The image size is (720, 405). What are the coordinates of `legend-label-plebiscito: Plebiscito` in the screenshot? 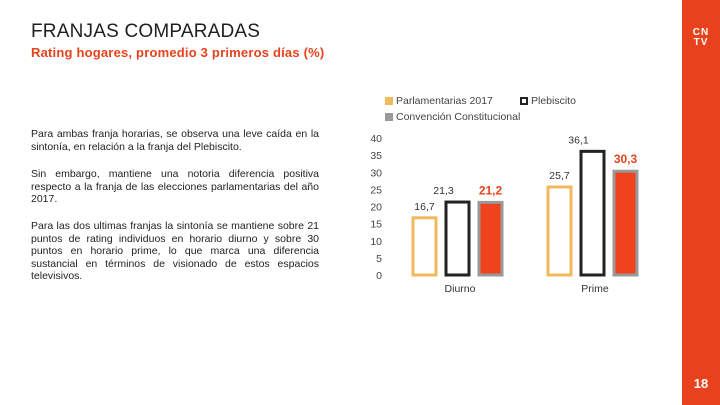 It's located at (553, 101).